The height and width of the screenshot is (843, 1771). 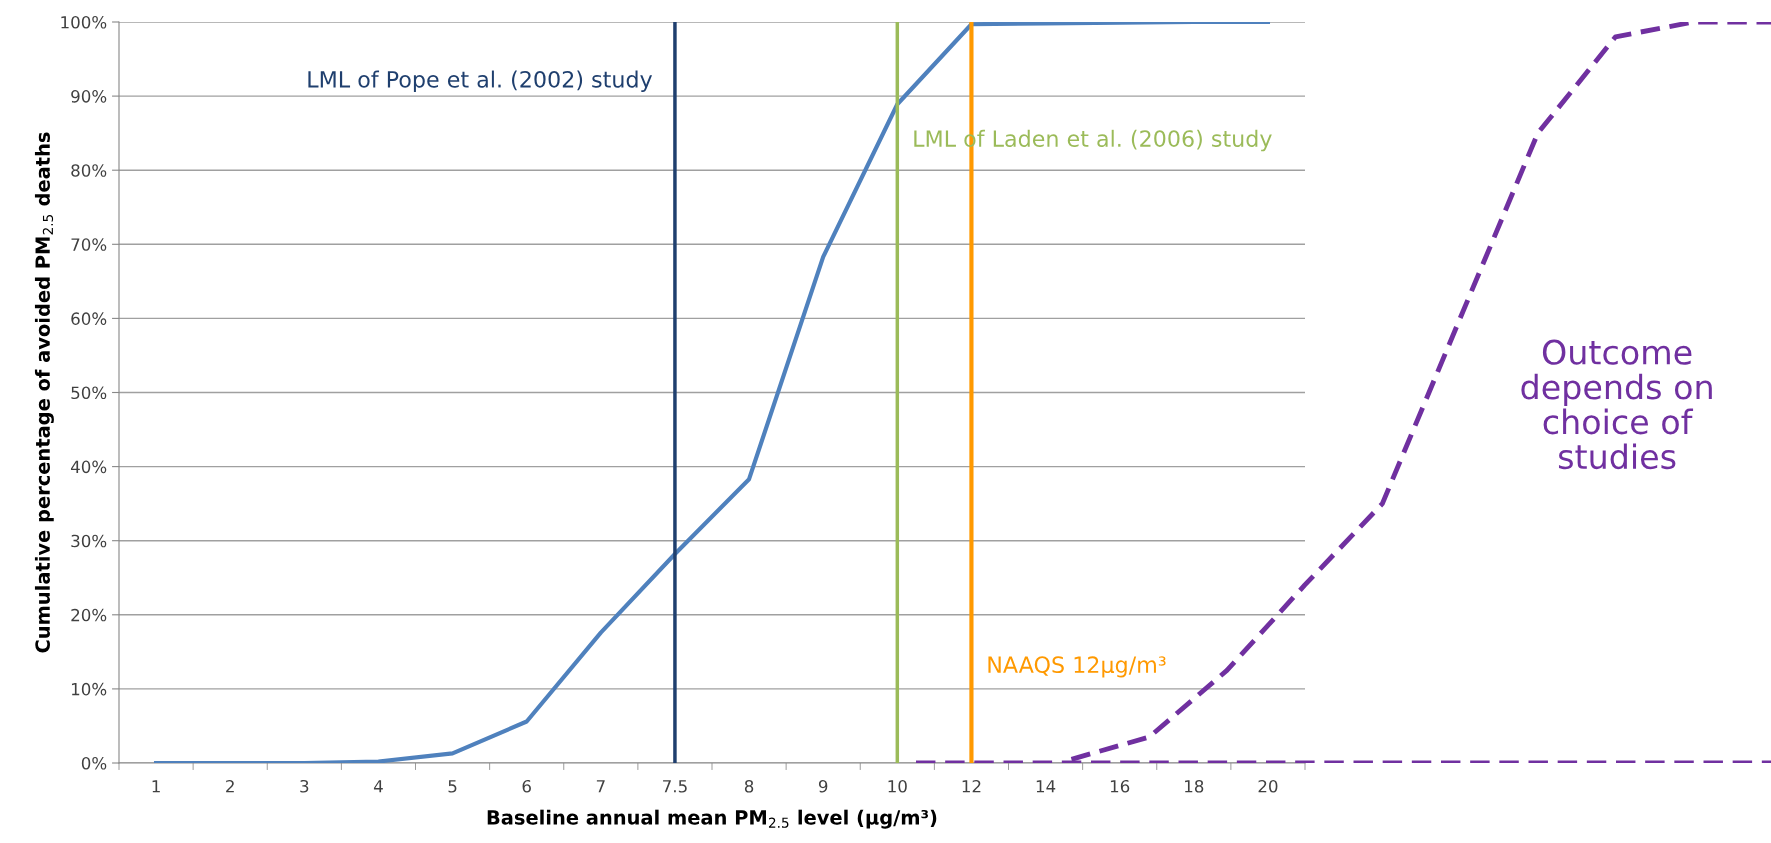 I want to click on x-tick-label: 9, so click(x=823, y=786).